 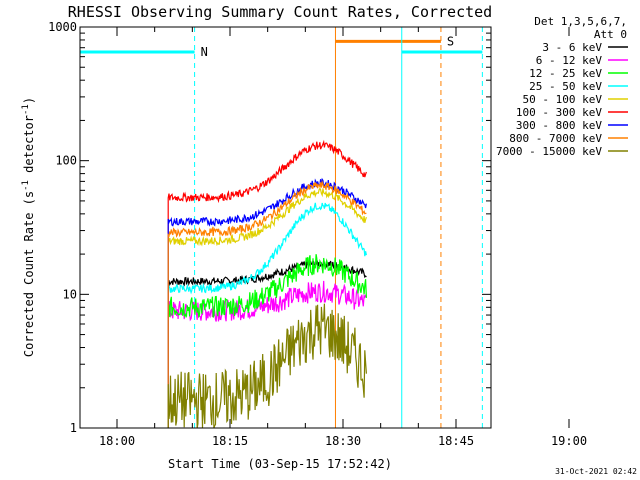 What do you see at coordinates (610, 34) in the screenshot?
I see `legend-header: Att 0` at bounding box center [610, 34].